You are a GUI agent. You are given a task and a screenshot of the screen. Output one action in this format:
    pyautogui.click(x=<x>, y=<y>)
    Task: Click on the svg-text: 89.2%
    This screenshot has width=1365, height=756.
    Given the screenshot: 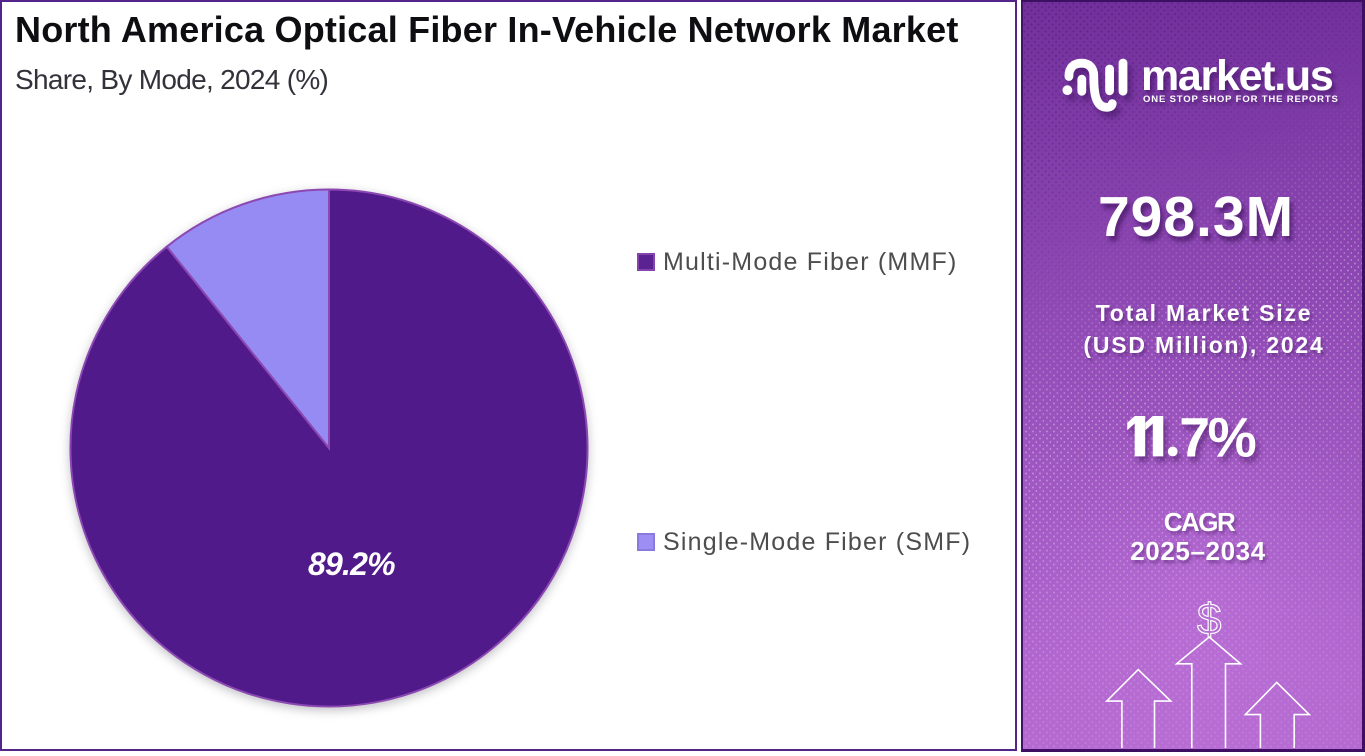 What is the action you would take?
    pyautogui.click(x=351, y=564)
    